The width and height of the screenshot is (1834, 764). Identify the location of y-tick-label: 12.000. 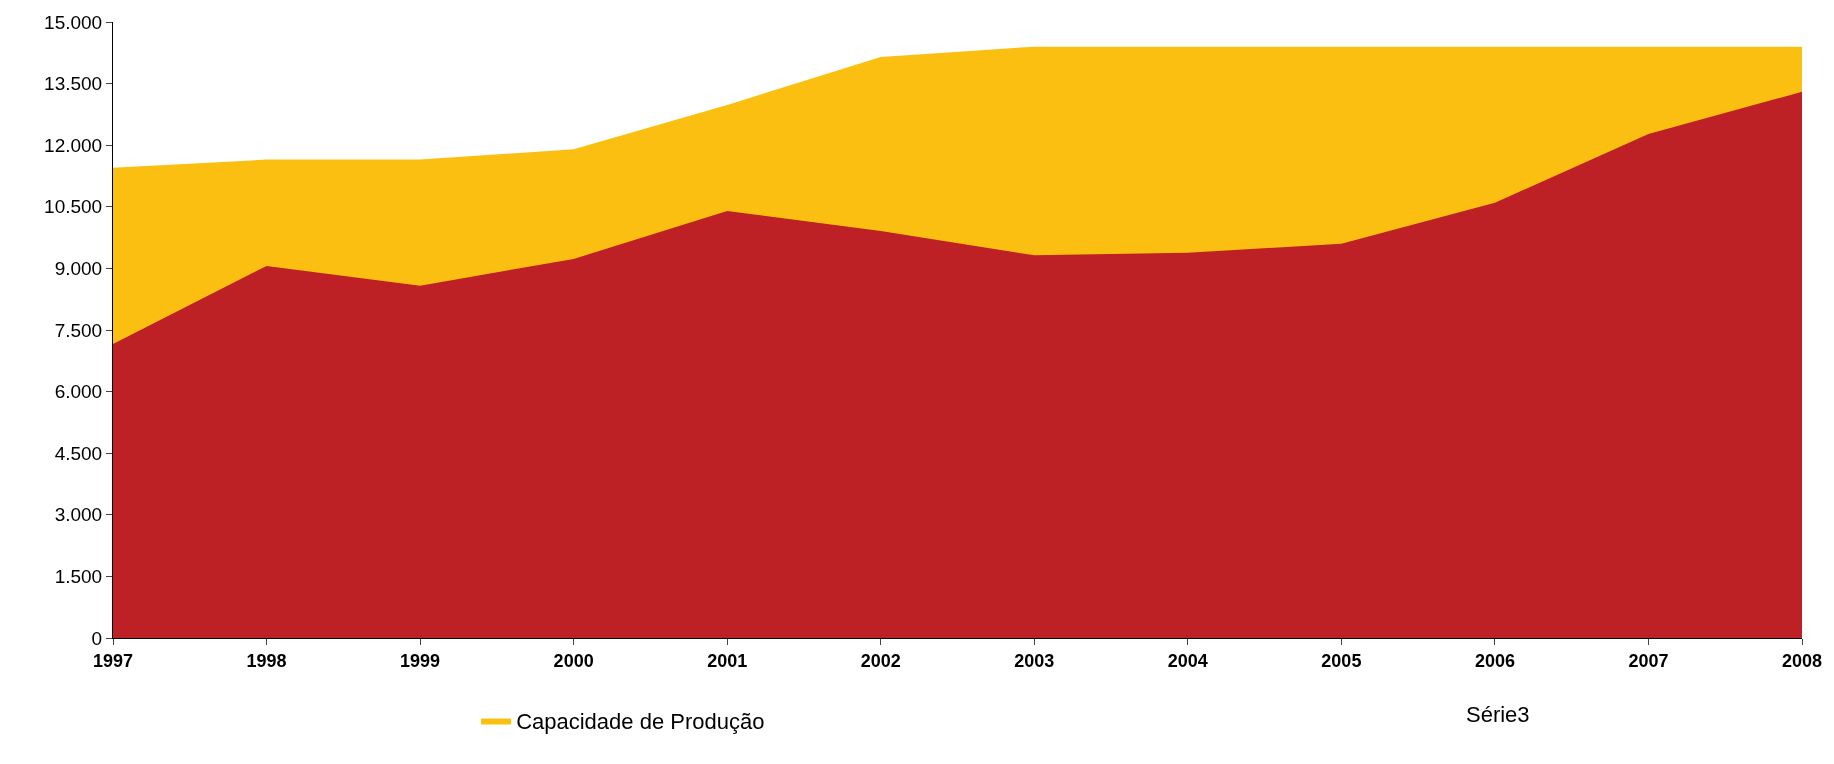
(73, 145).